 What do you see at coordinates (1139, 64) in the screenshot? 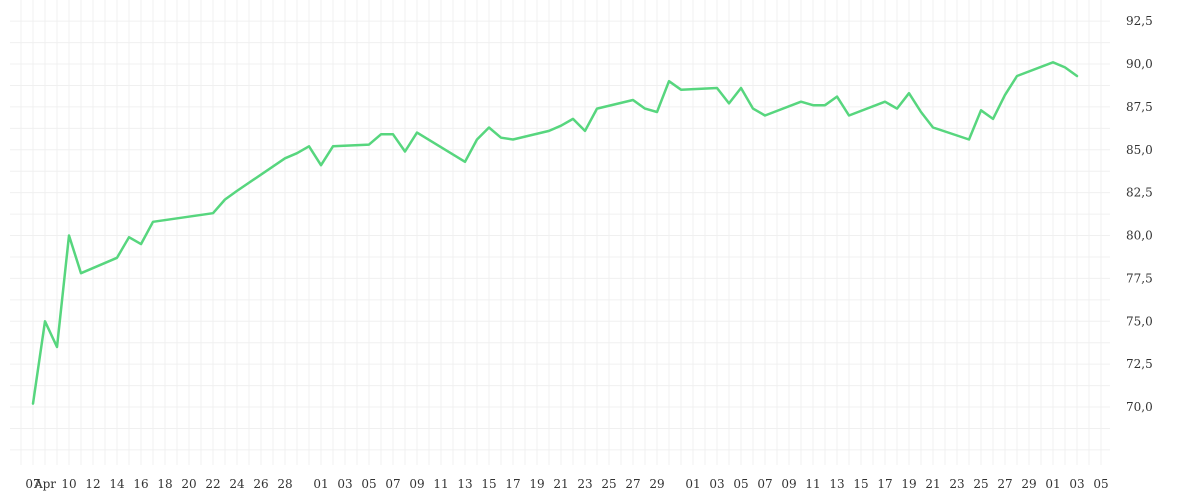
I see `y-tick-label: 90,0` at bounding box center [1139, 64].